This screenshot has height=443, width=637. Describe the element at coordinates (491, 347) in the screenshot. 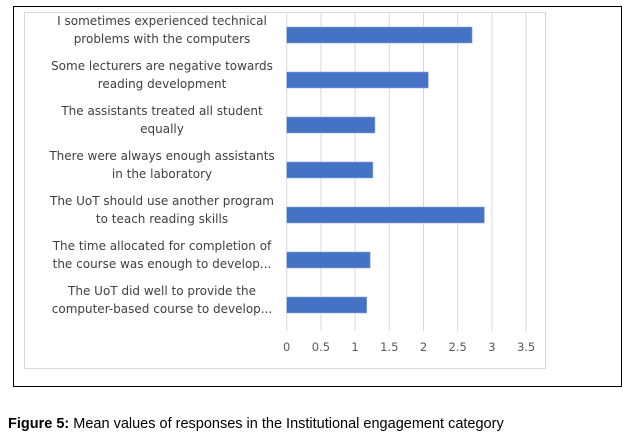

I see `x-tick-label: 3` at that location.